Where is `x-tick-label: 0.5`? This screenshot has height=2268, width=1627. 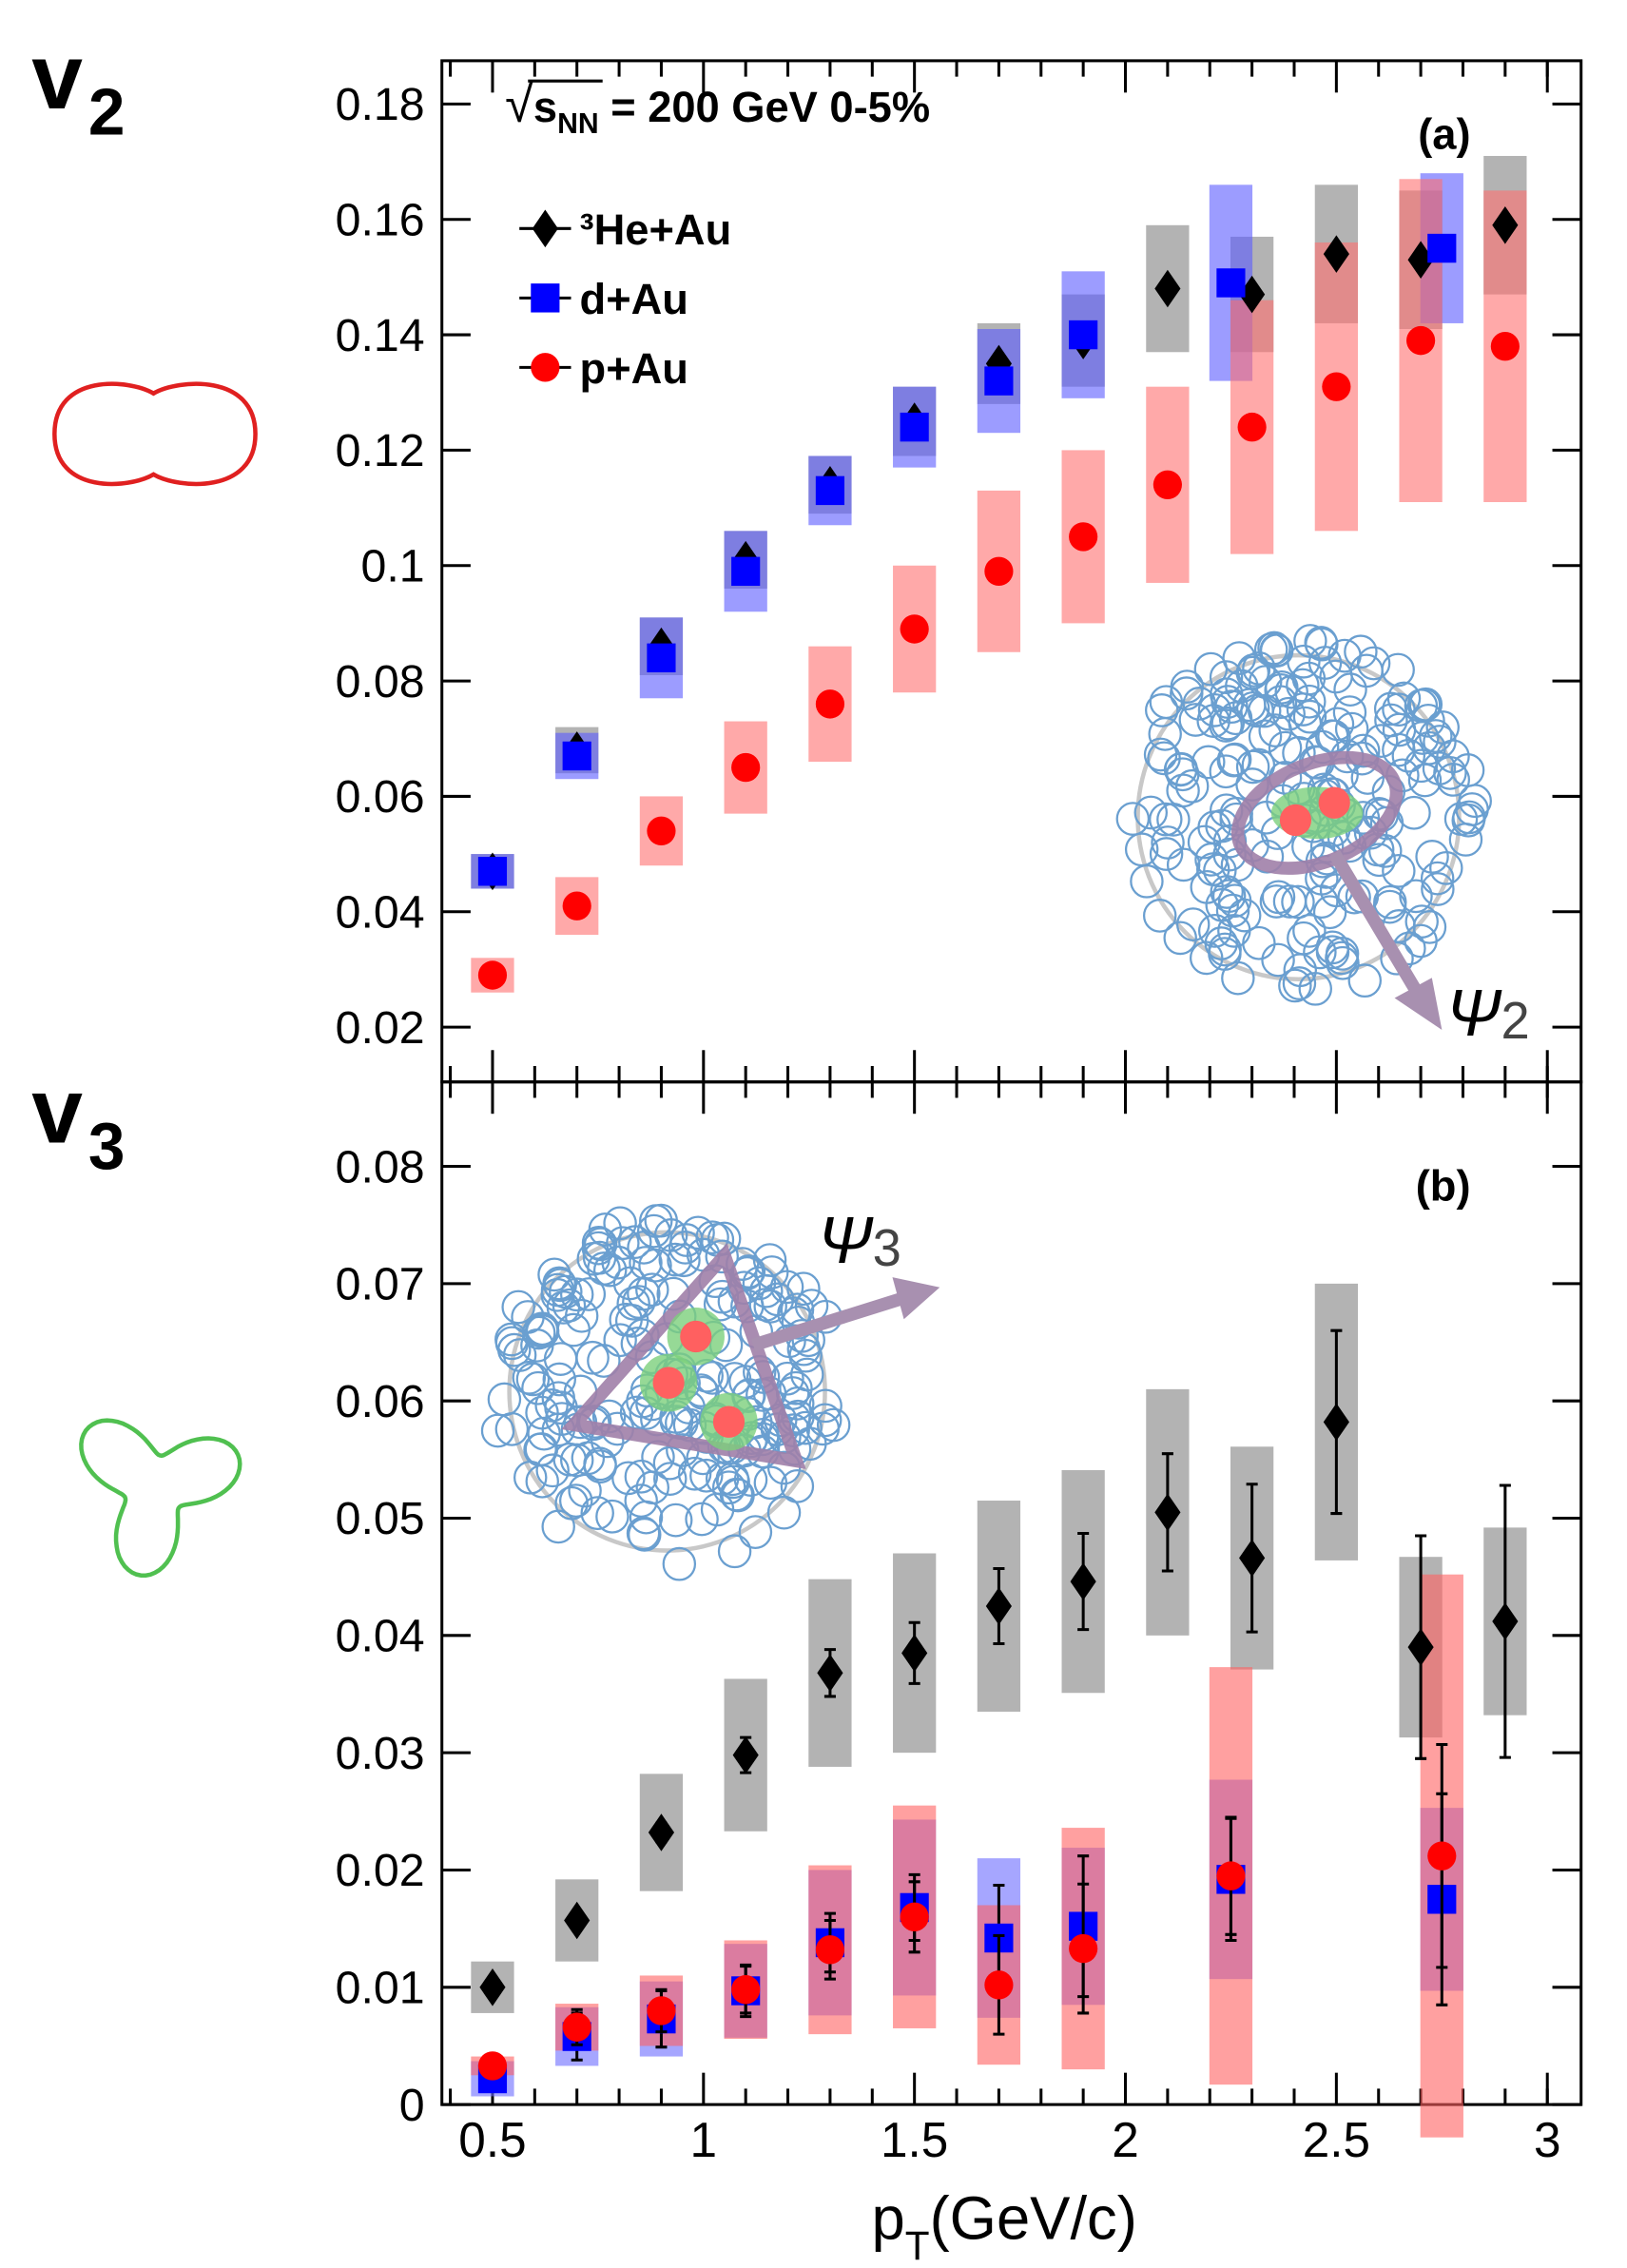
x-tick-label: 0.5 is located at coordinates (492, 2139).